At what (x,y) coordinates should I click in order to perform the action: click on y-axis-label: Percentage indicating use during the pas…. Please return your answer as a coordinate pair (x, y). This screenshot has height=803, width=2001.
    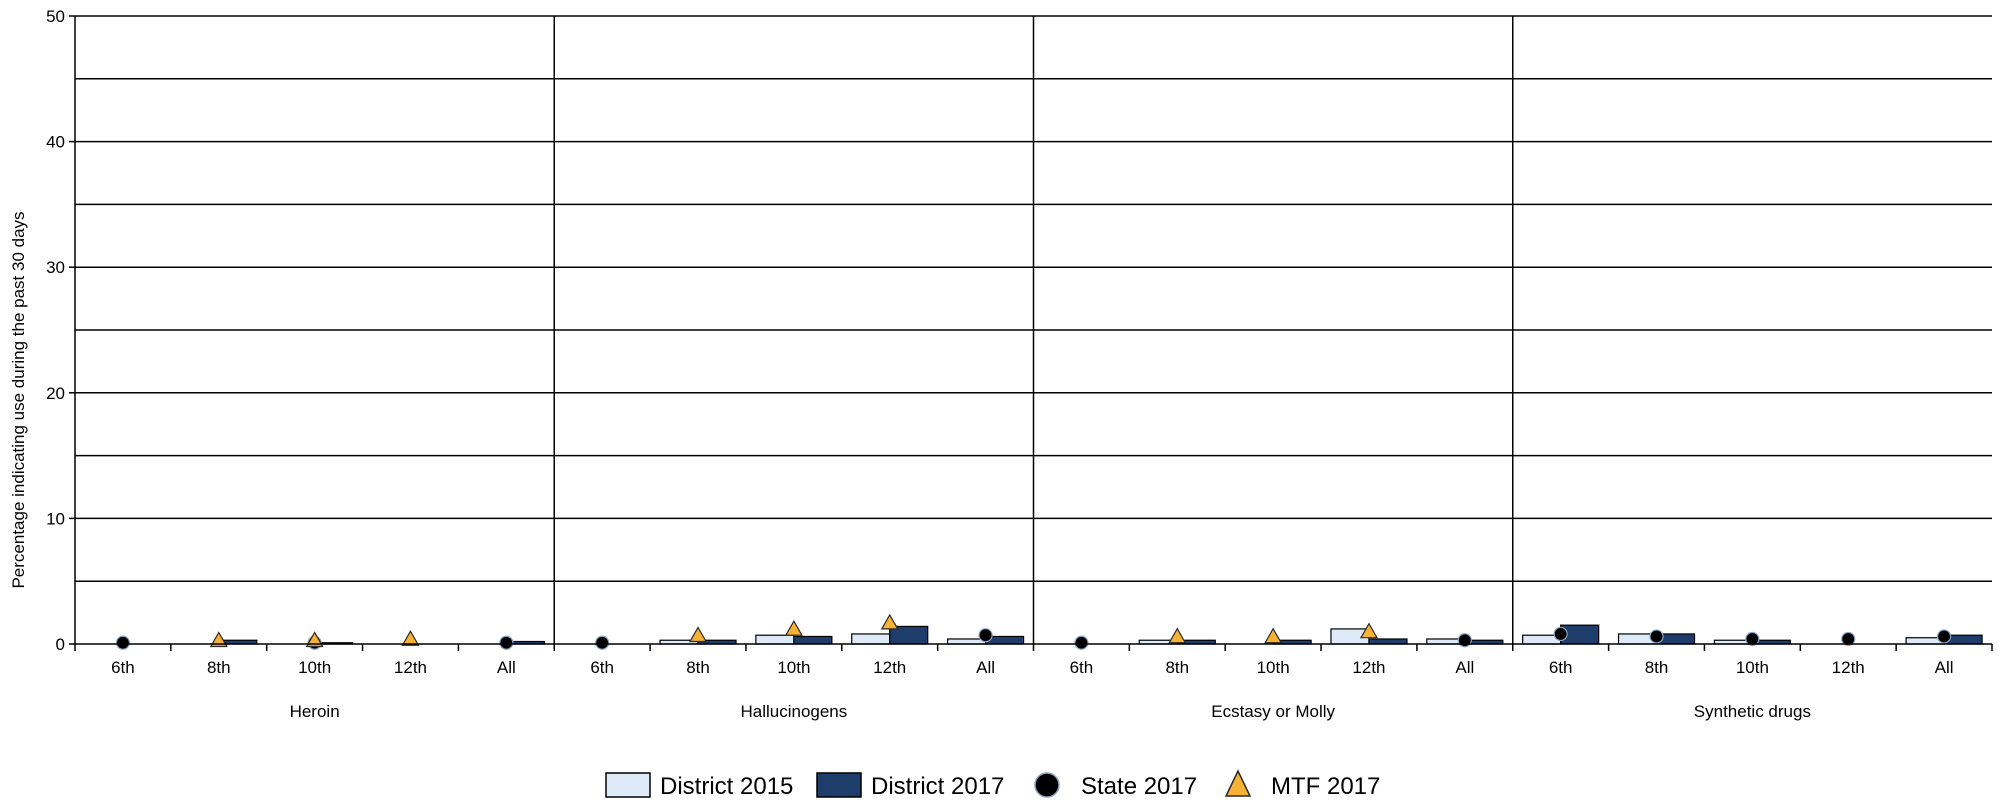
    Looking at the image, I should click on (18, 399).